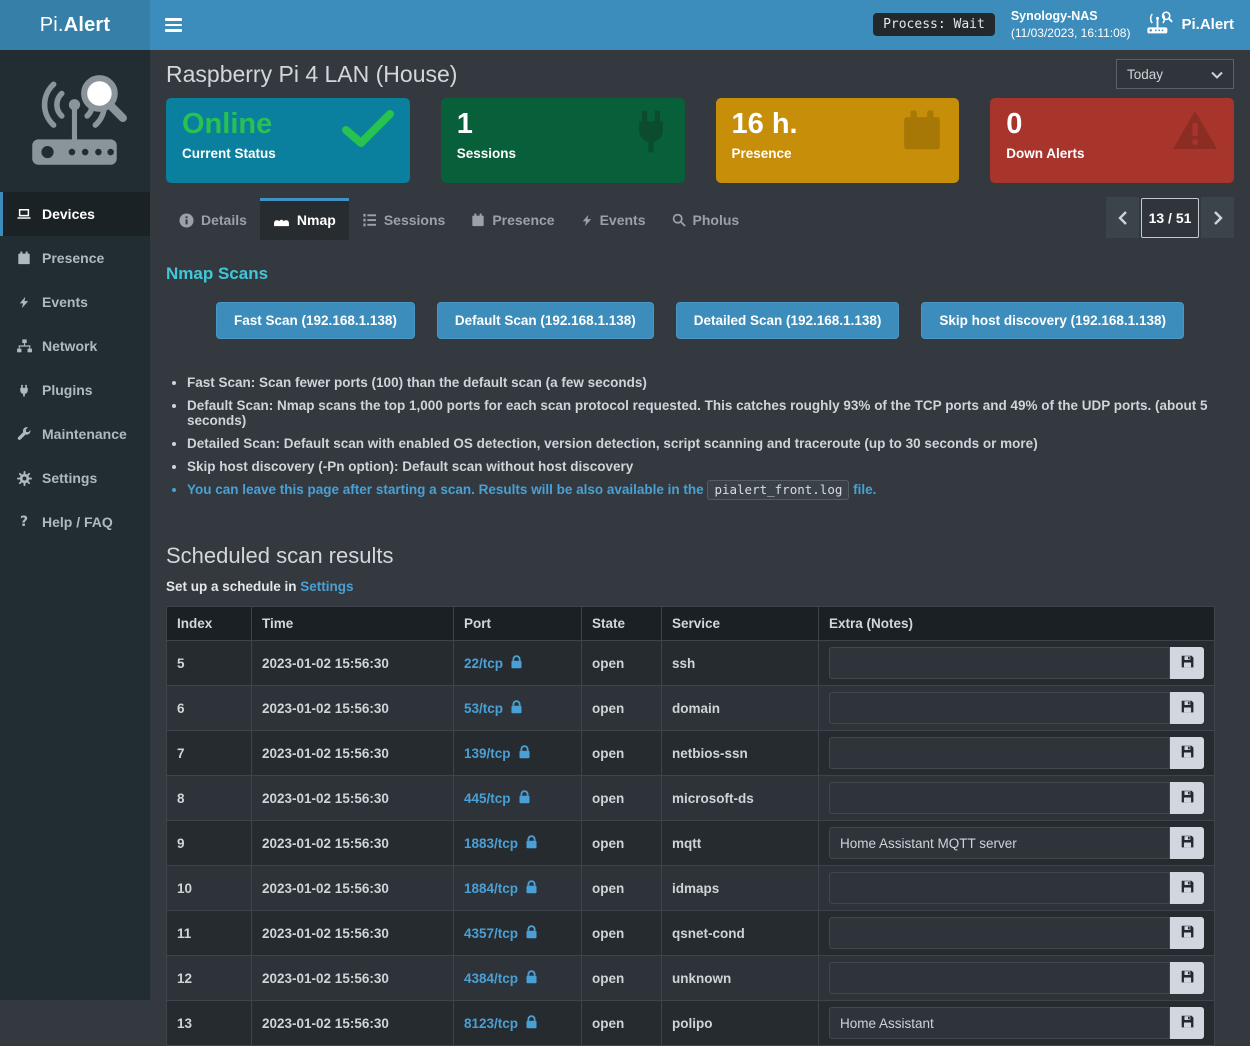 Image resolution: width=1250 pixels, height=1046 pixels. I want to click on app-logo: Pi.Alert, so click(75, 25).